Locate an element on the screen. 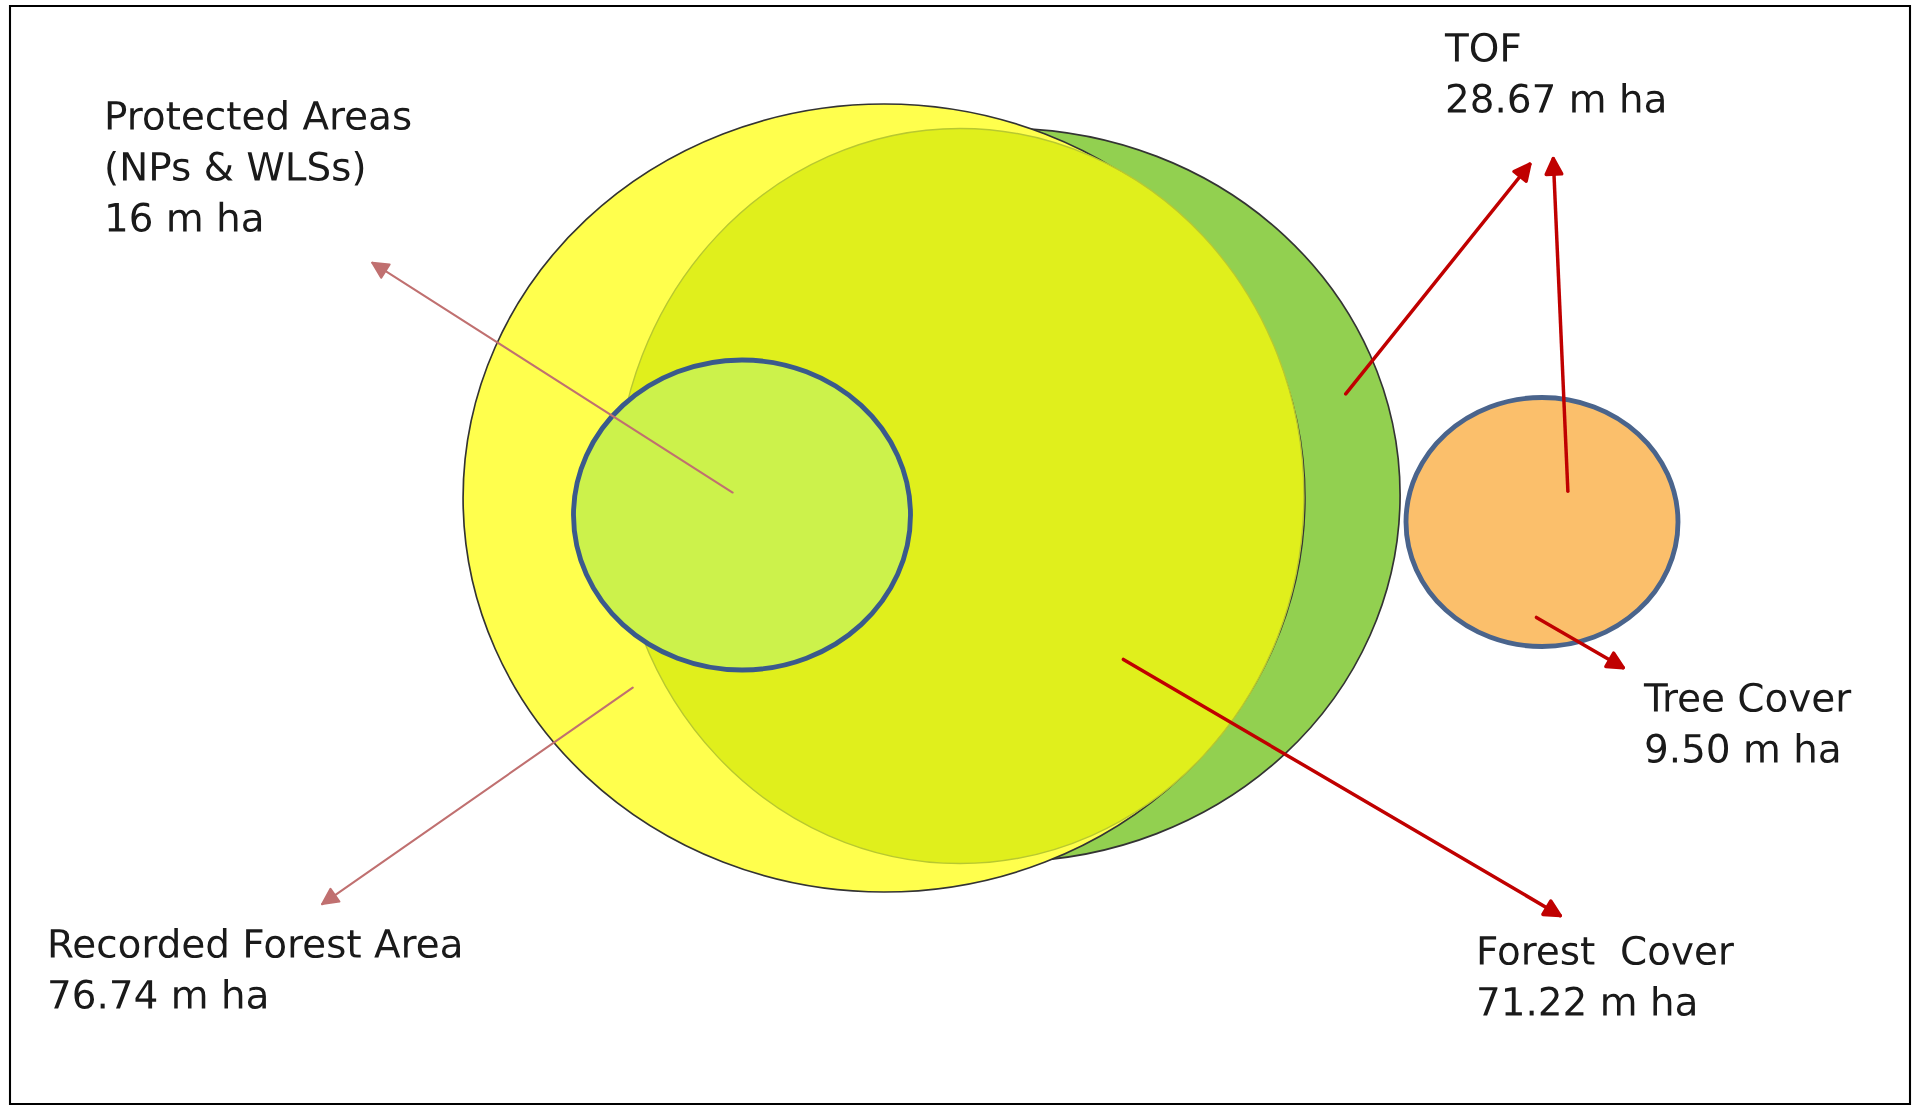 Image resolution: width=1921 pixels, height=1111 pixels. category-label: TOF is located at coordinates (1482, 47).